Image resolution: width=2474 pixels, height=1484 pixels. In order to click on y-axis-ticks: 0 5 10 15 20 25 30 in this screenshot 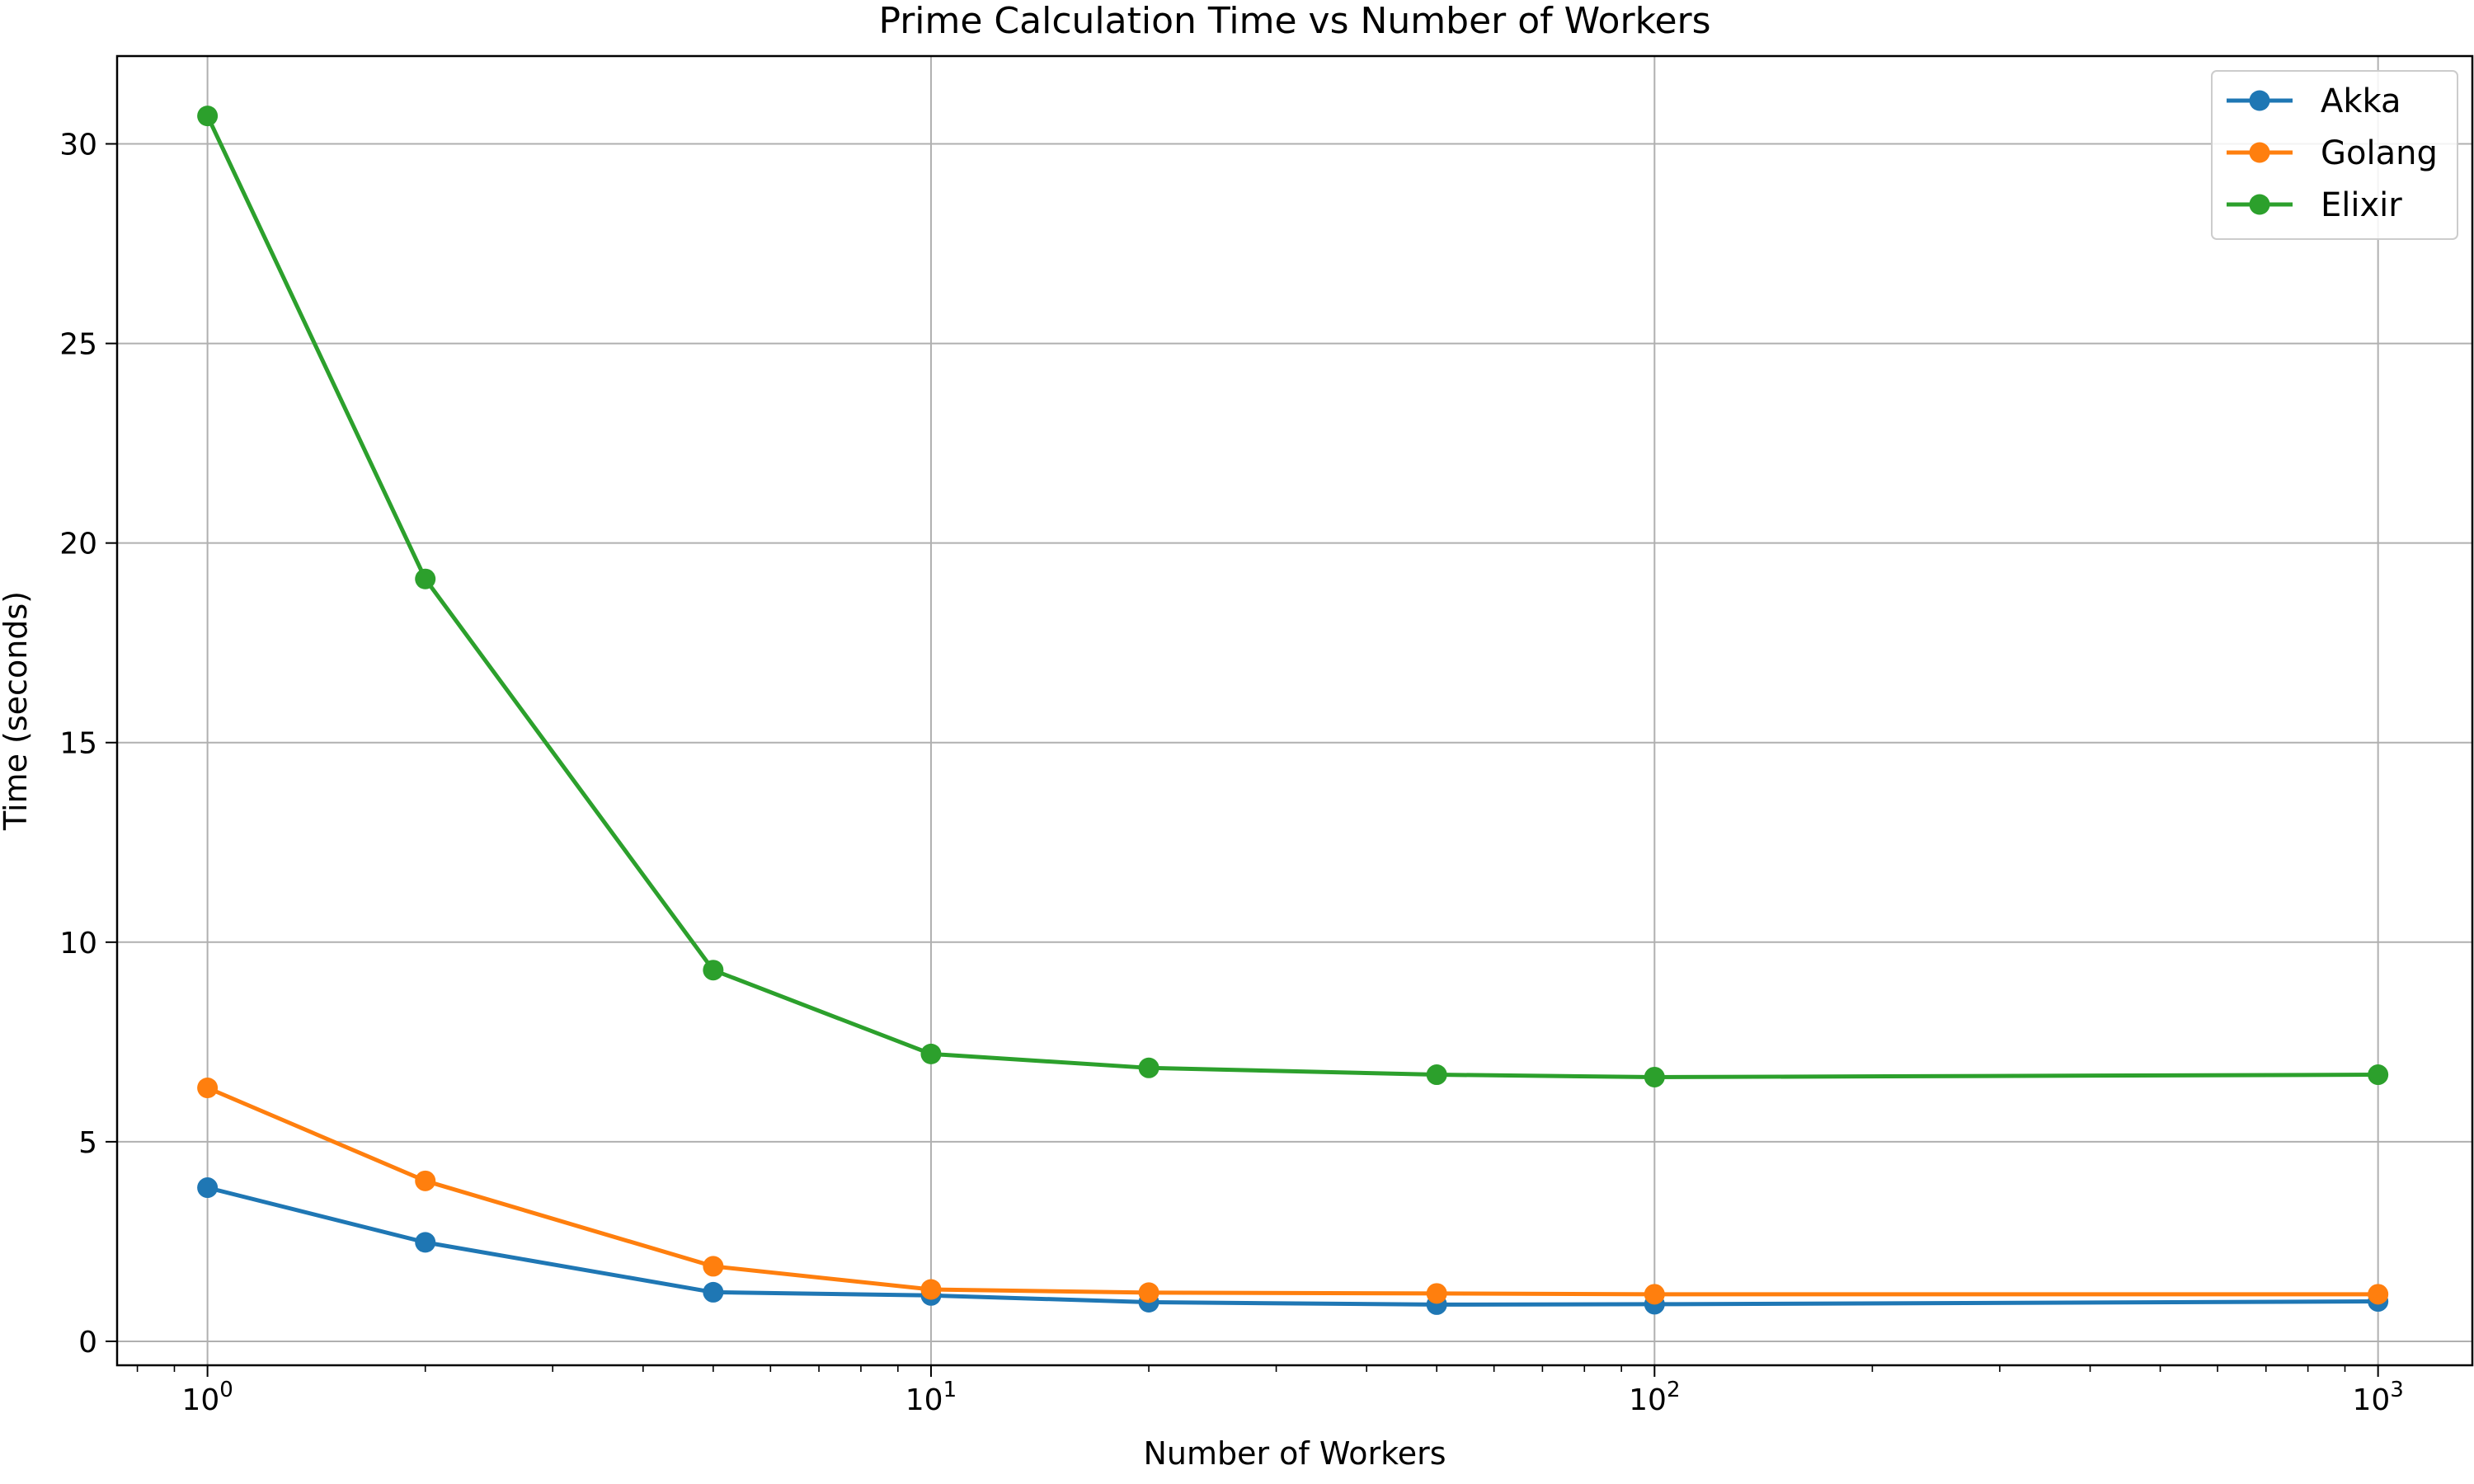, I will do `click(88, 744)`.